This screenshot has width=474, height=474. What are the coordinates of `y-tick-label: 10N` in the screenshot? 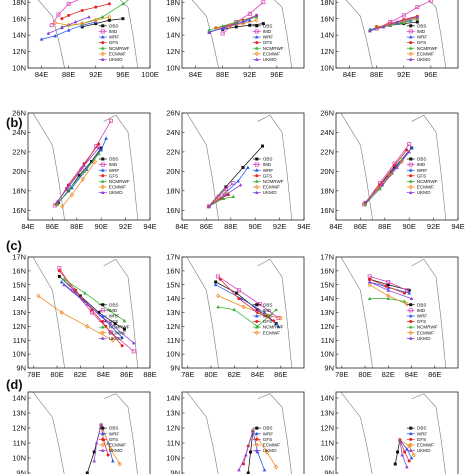 It's located at (19, 68).